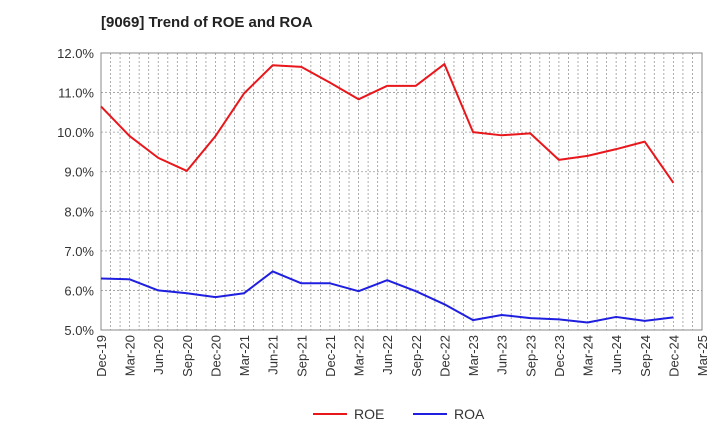  Describe the element at coordinates (444, 356) in the screenshot. I see `x-tick-label: Dec-22` at that location.